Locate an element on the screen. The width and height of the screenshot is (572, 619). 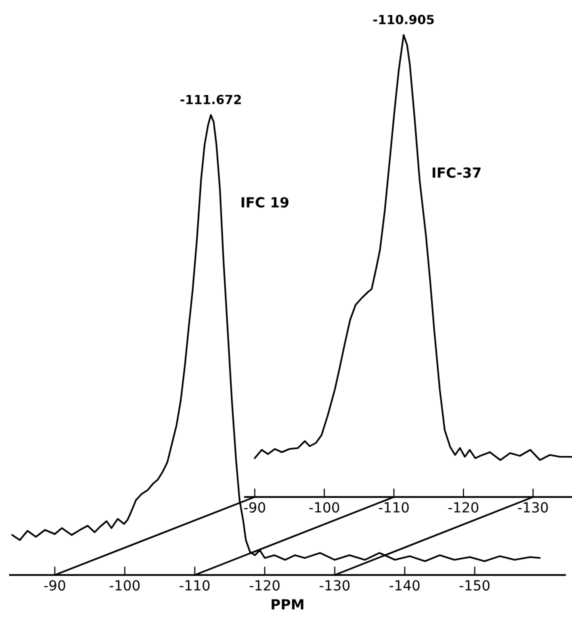
annotation: -111.672 is located at coordinates (210, 99).